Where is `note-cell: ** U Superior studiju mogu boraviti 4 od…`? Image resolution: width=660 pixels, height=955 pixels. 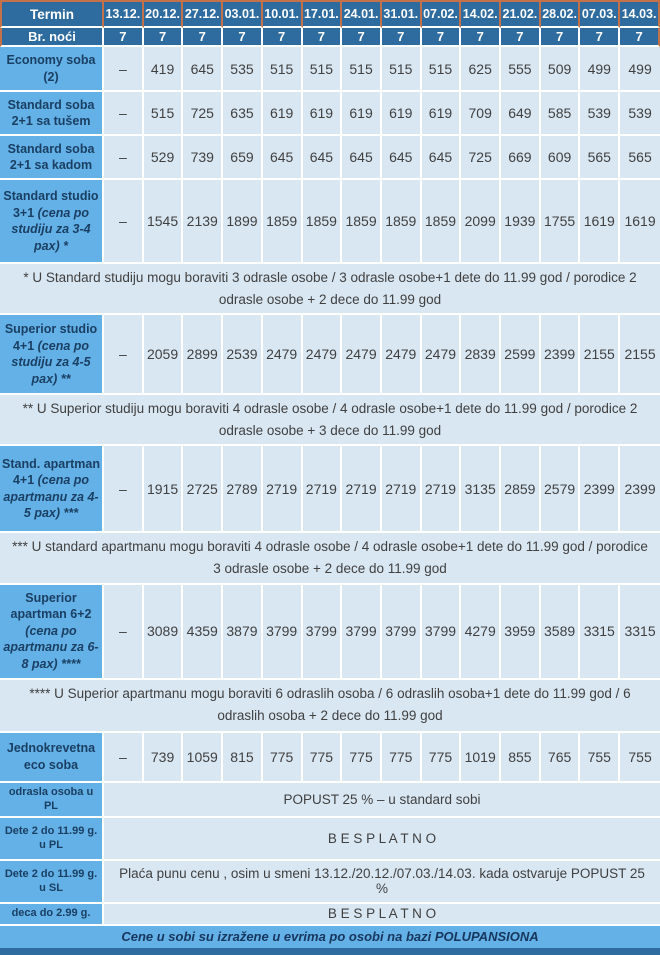
note-cell: ** U Superior studiju mogu boraviti 4 od… is located at coordinates (330, 421).